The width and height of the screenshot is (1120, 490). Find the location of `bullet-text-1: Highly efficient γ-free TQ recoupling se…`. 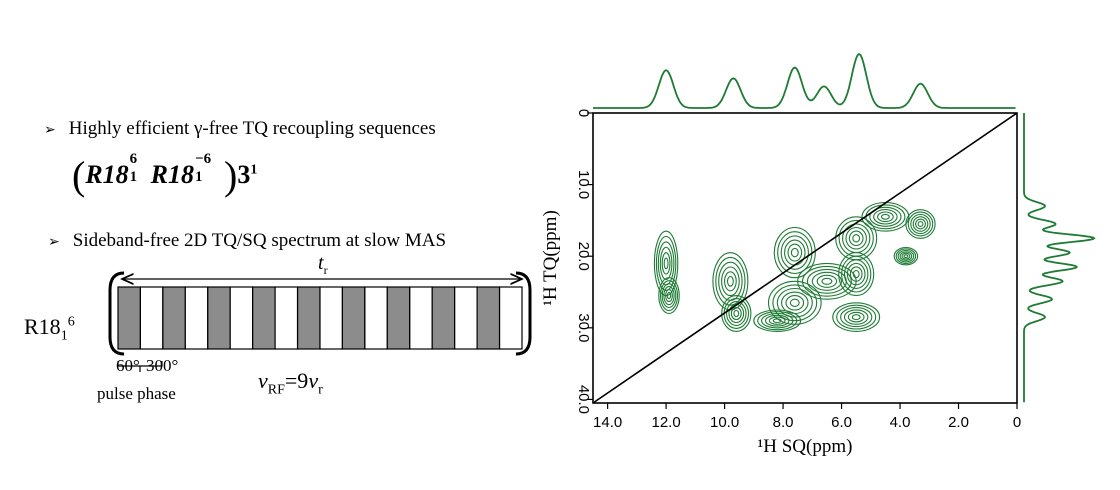

bullet-text-1: Highly efficient γ-free TQ recoupling se… is located at coordinates (252, 128).